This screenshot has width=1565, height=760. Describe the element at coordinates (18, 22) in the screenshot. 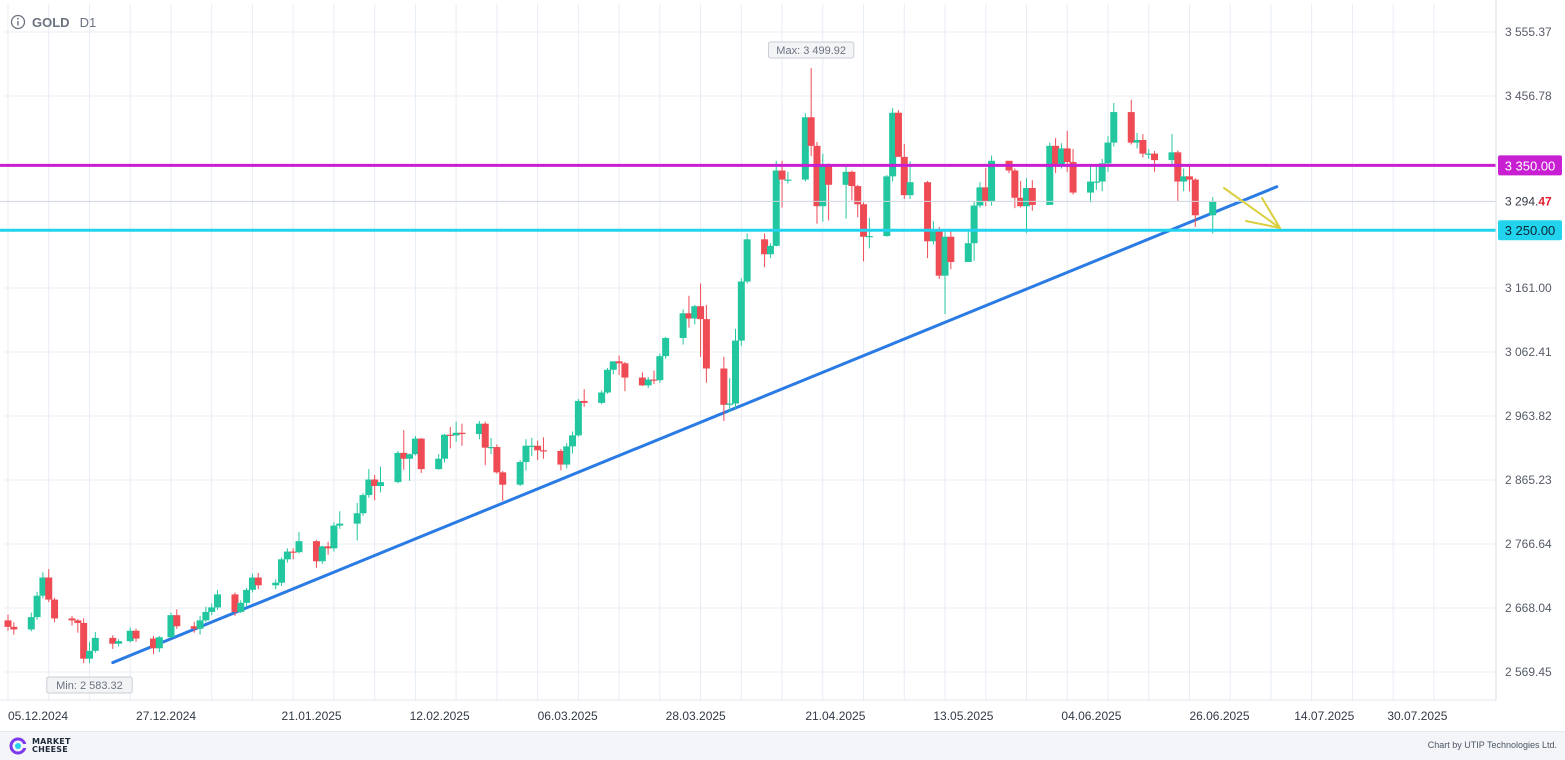

I see `info-icon` at that location.